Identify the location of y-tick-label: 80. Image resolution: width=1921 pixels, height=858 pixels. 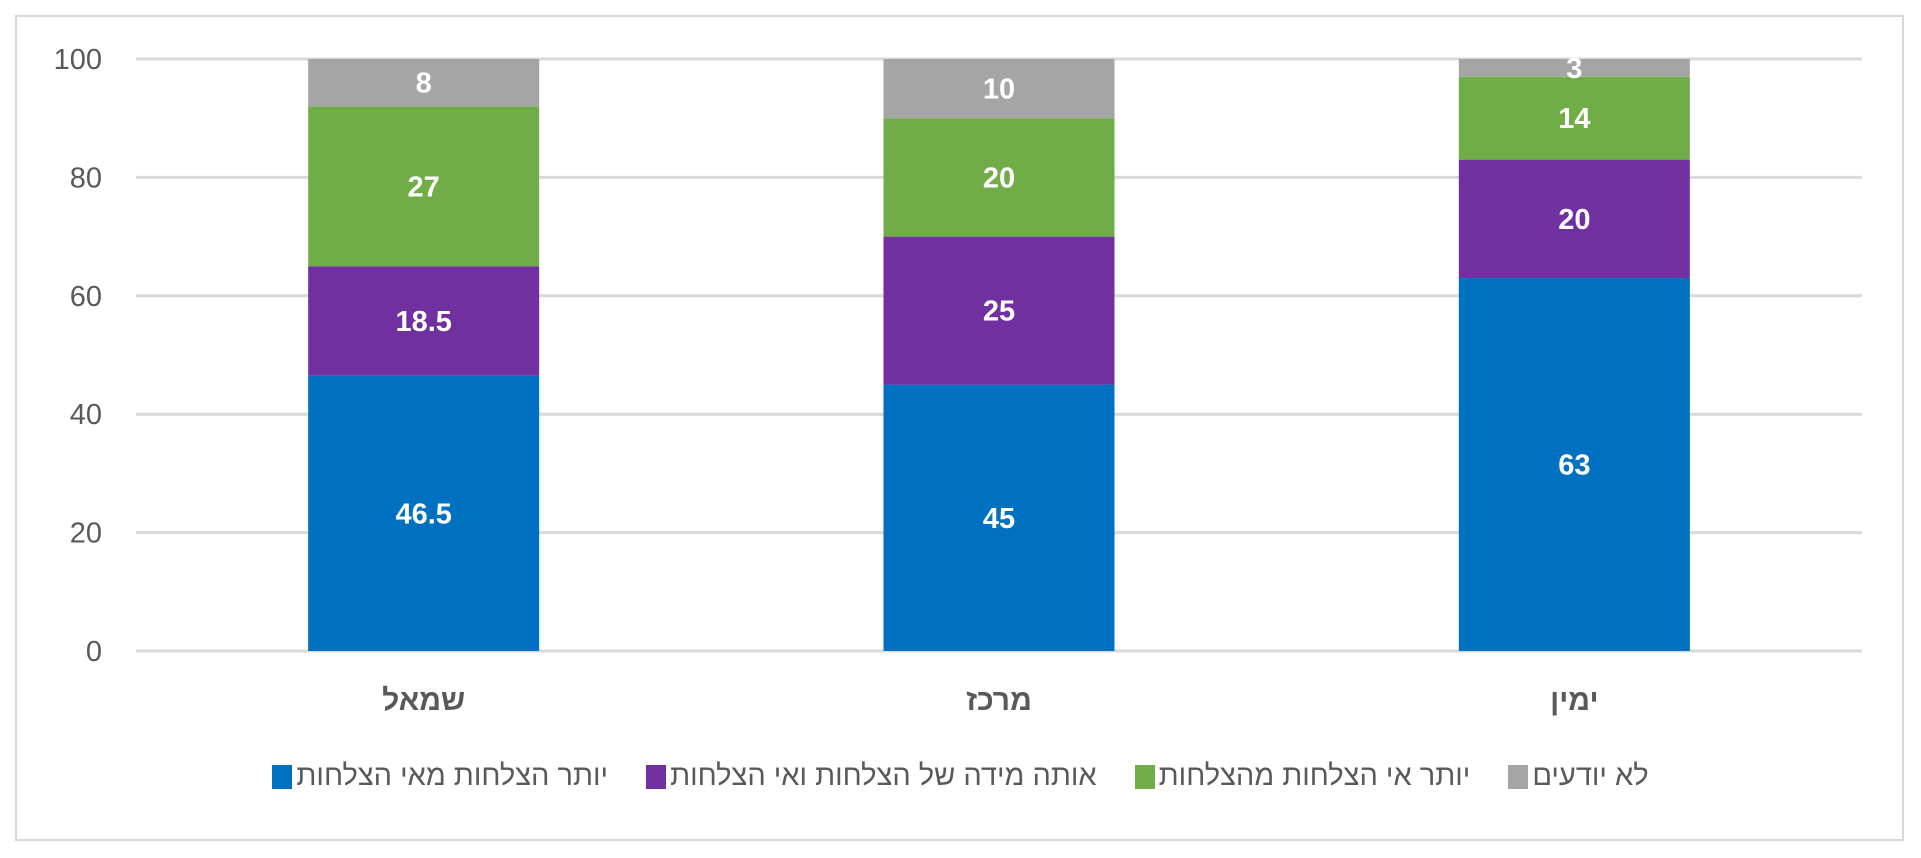
(86, 178).